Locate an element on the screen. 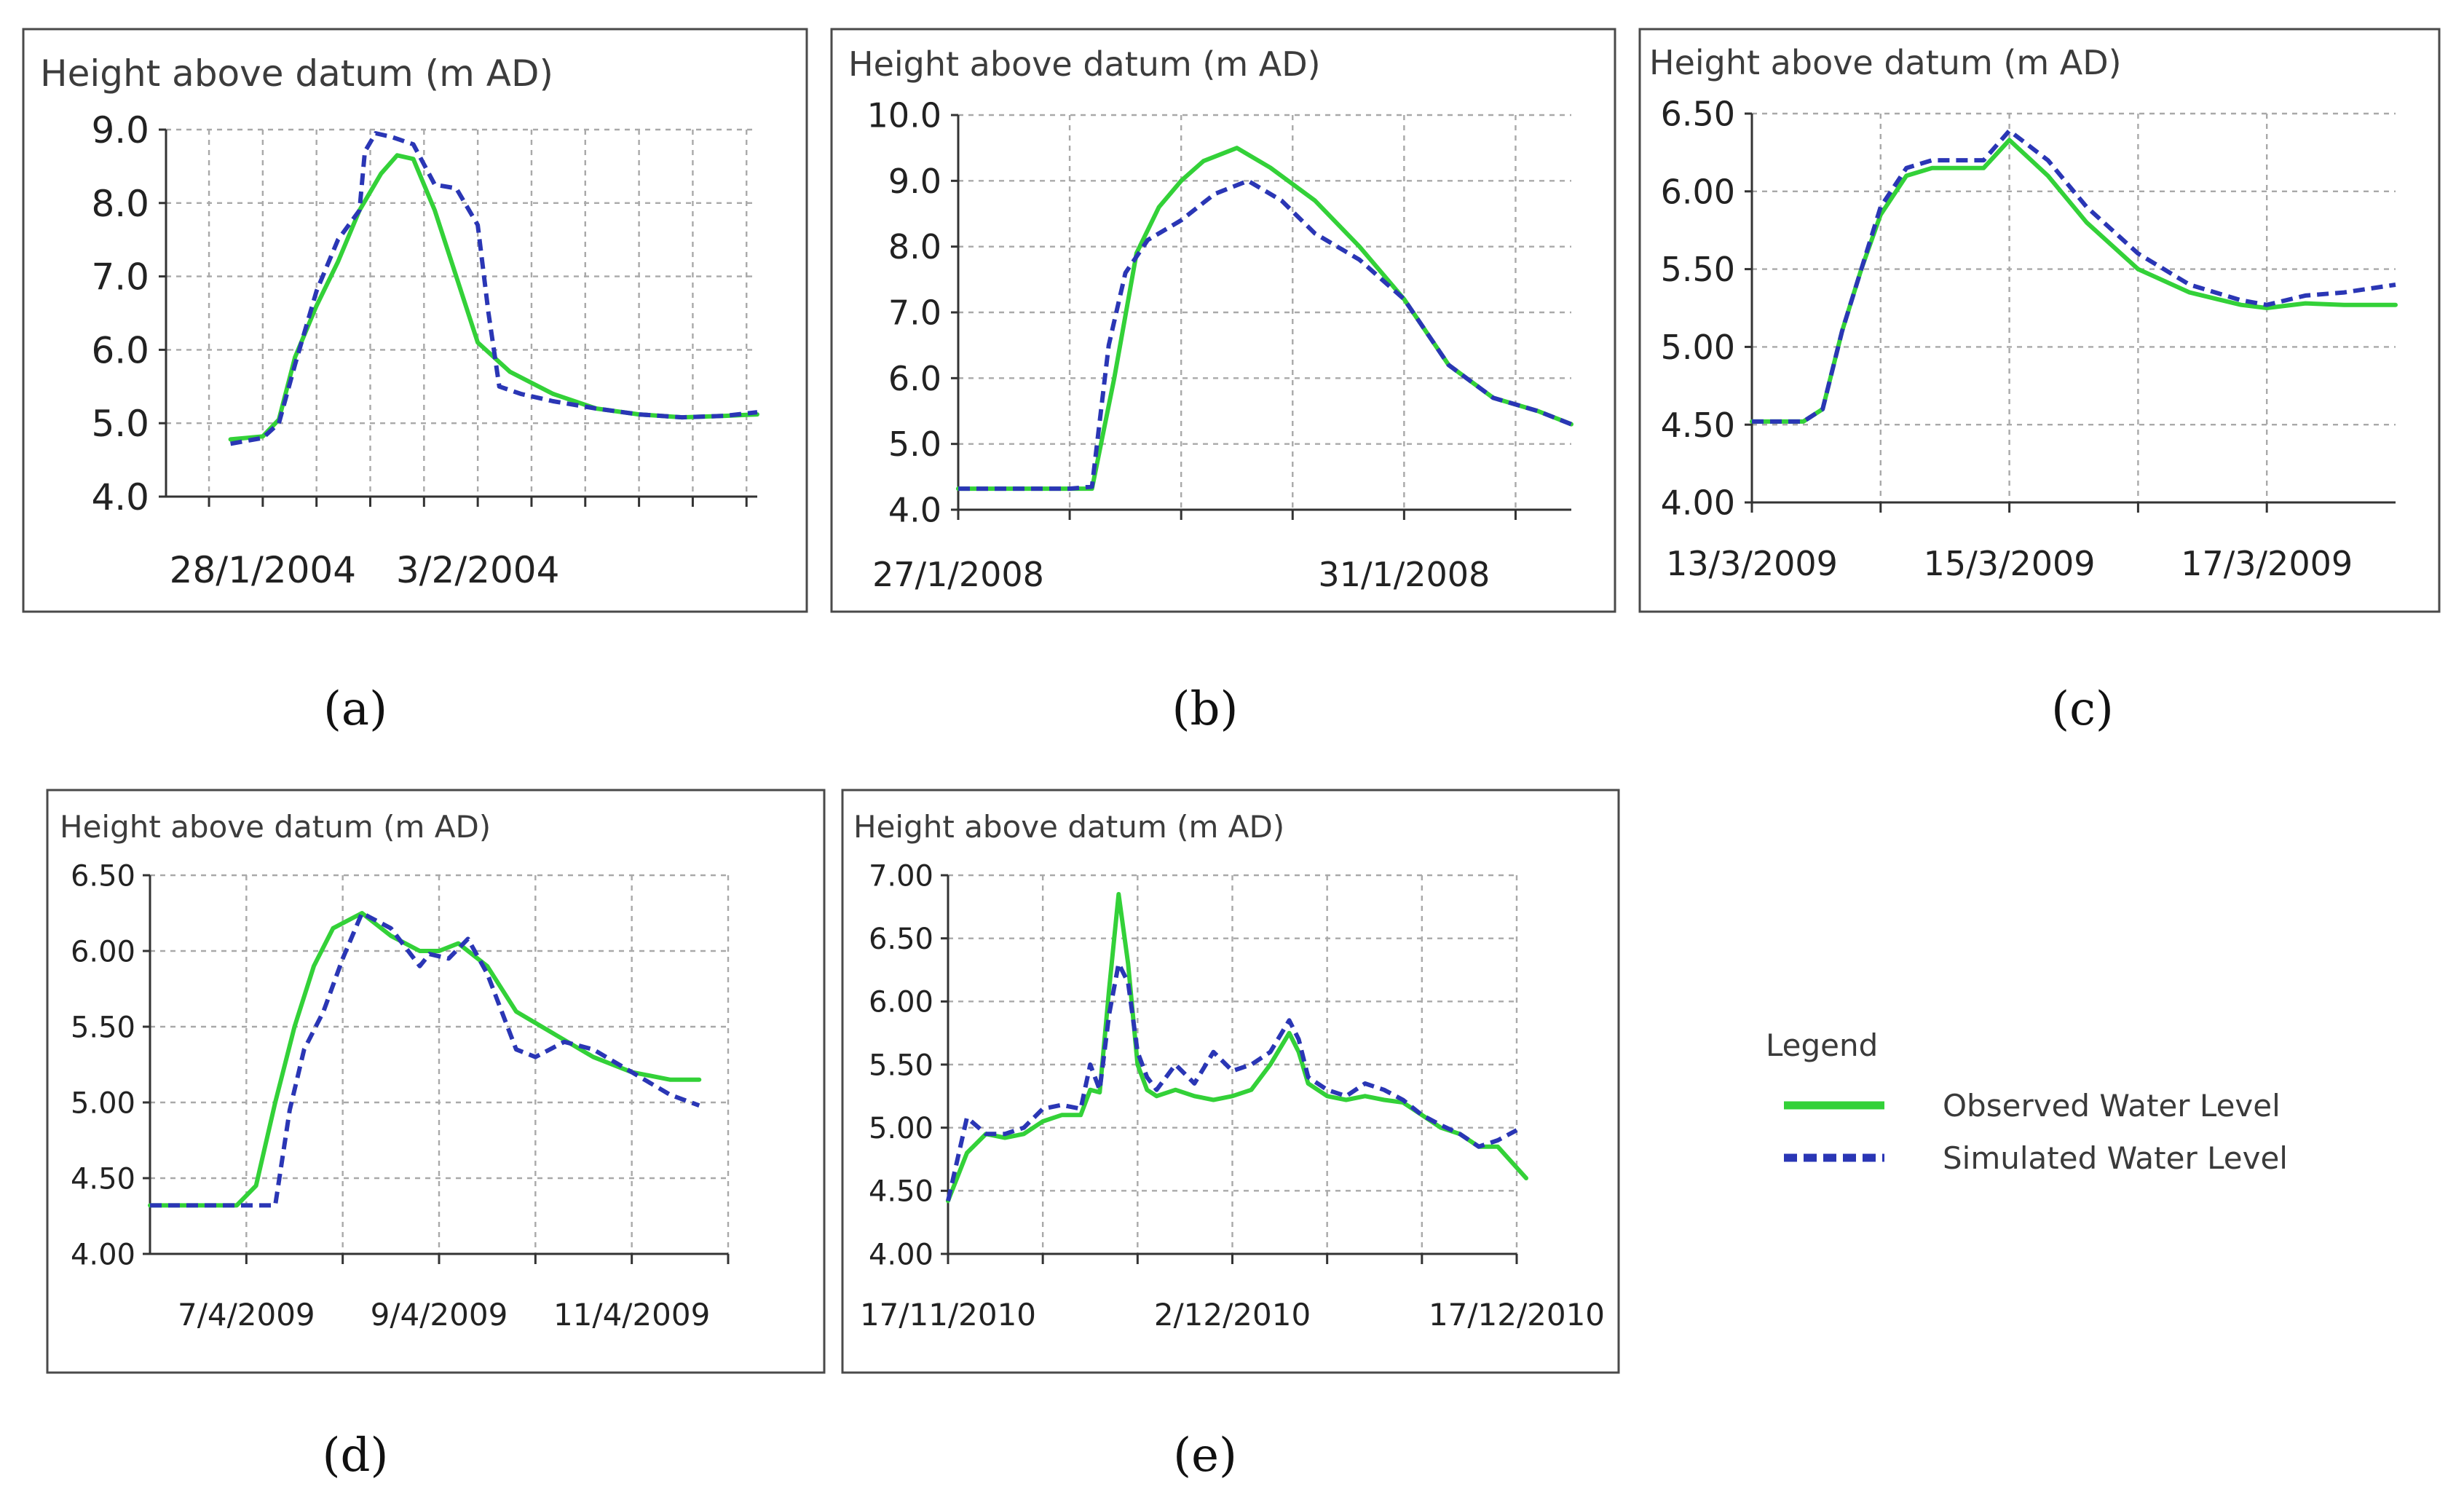  panel-e-frame is located at coordinates (1230, 1081).